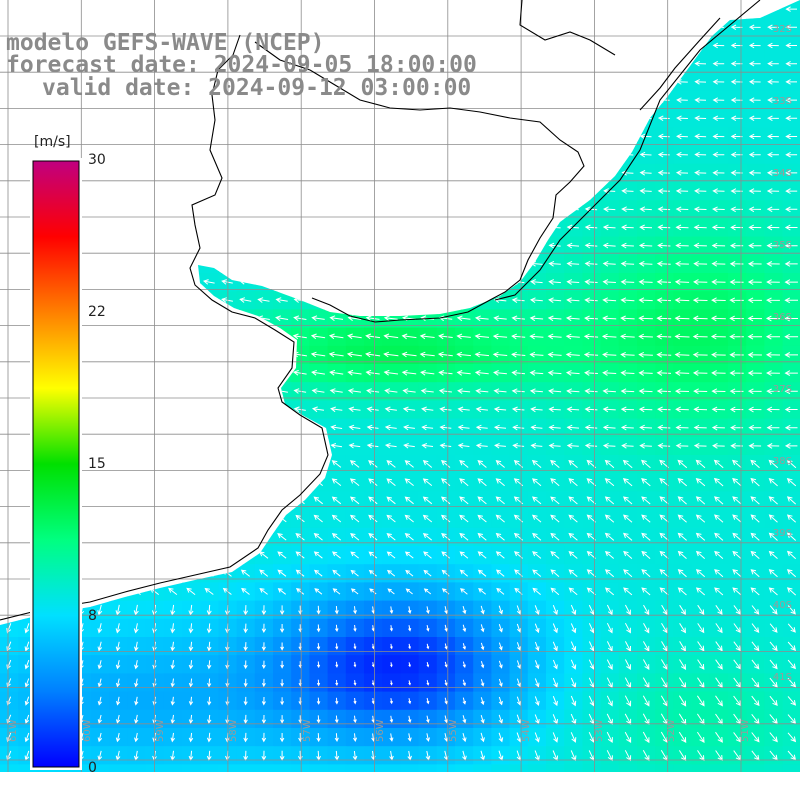 The width and height of the screenshot is (800, 804). What do you see at coordinates (782, 389) in the screenshot?
I see `lat-label: 37S` at bounding box center [782, 389].